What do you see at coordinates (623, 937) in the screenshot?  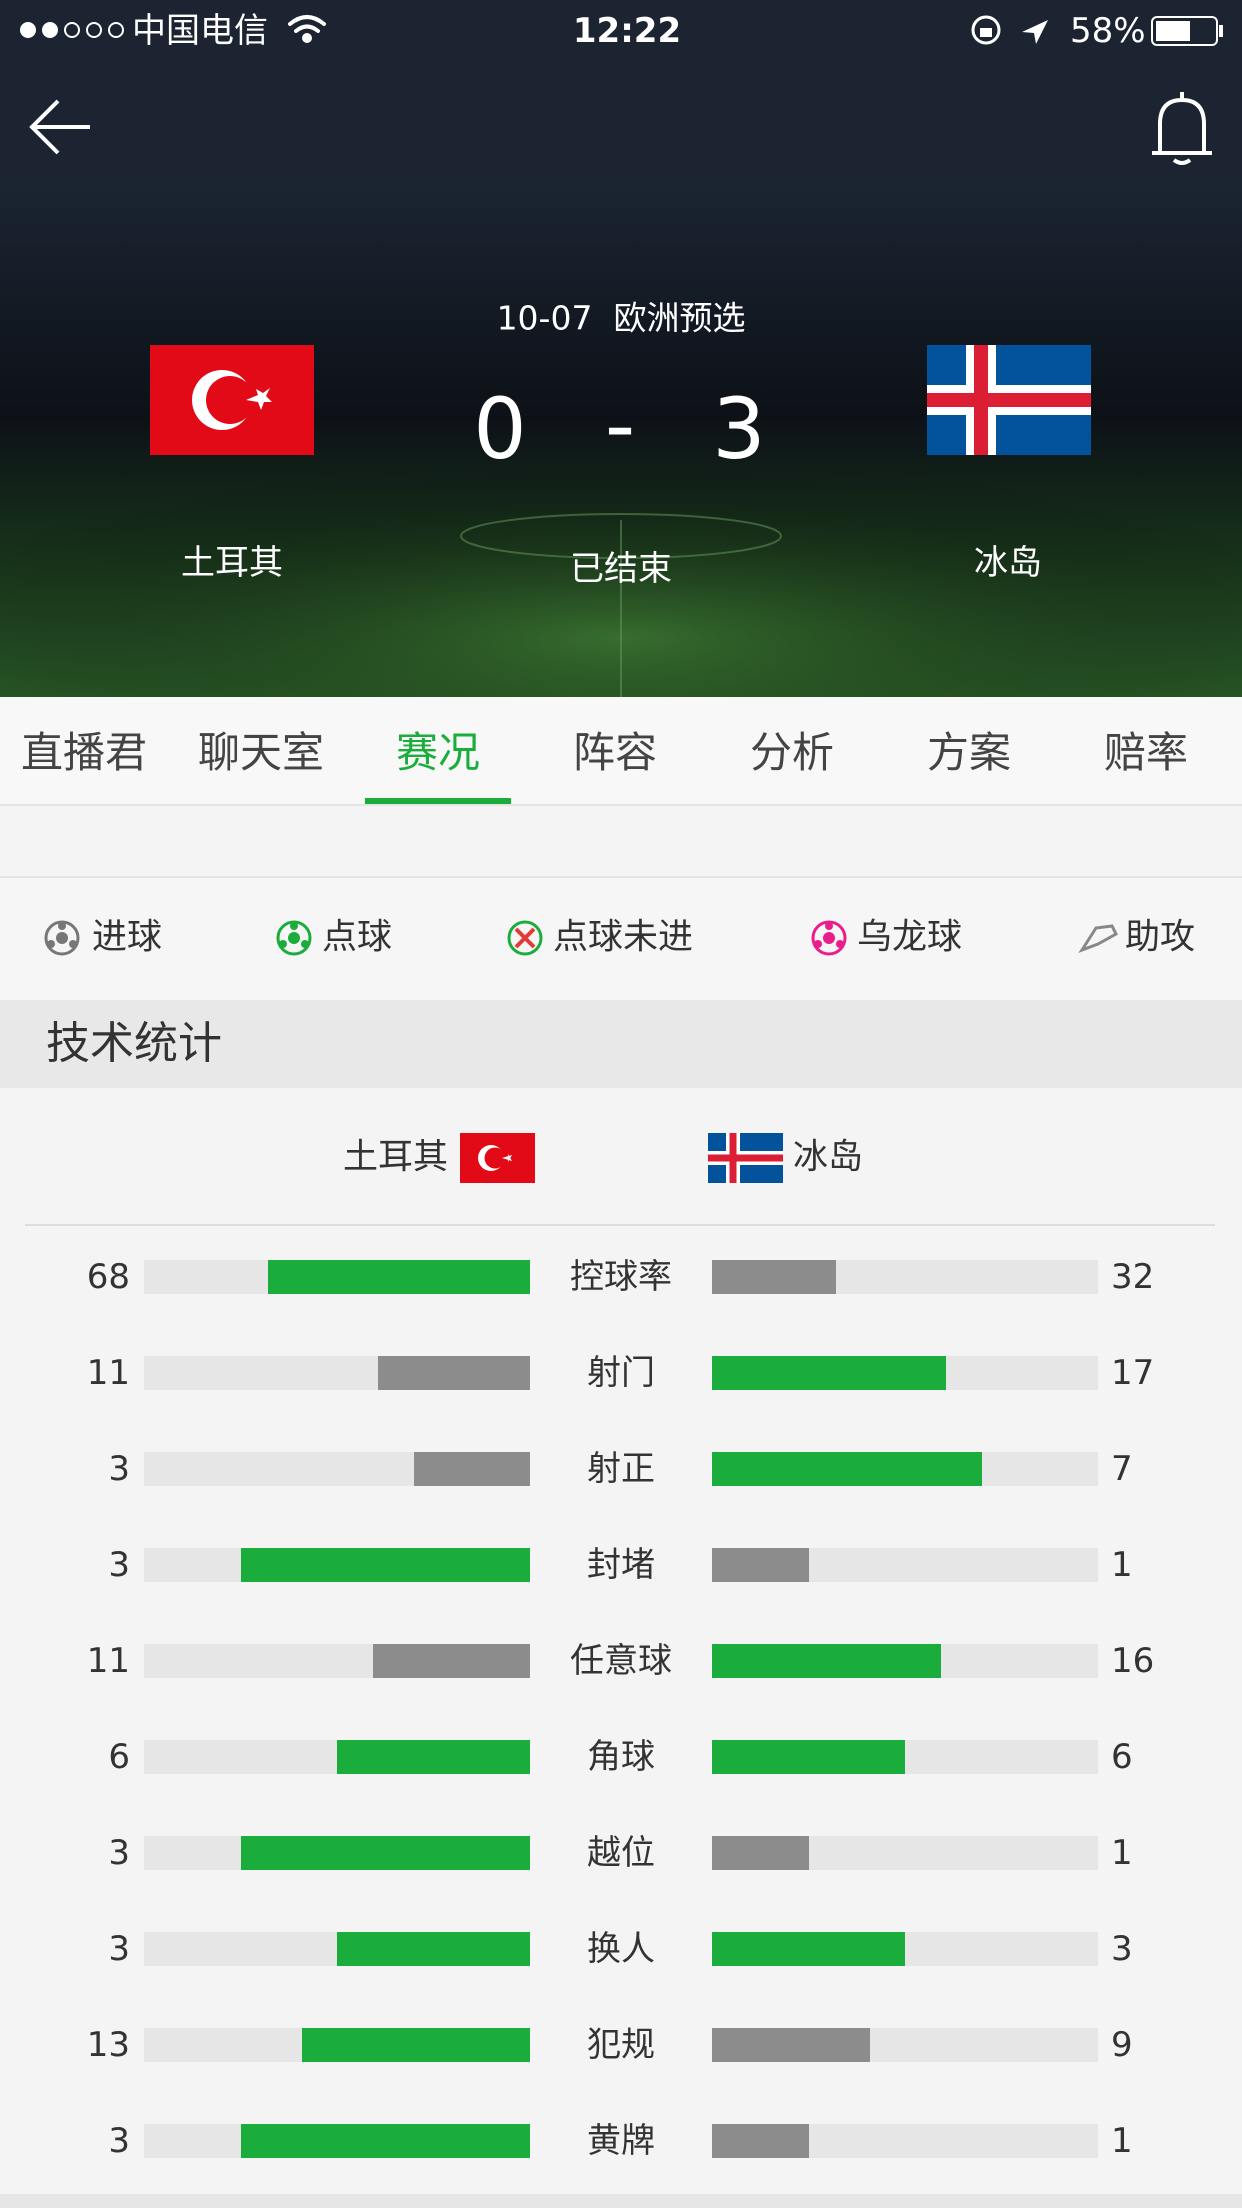 I see `legend-item: 点球未进` at bounding box center [623, 937].